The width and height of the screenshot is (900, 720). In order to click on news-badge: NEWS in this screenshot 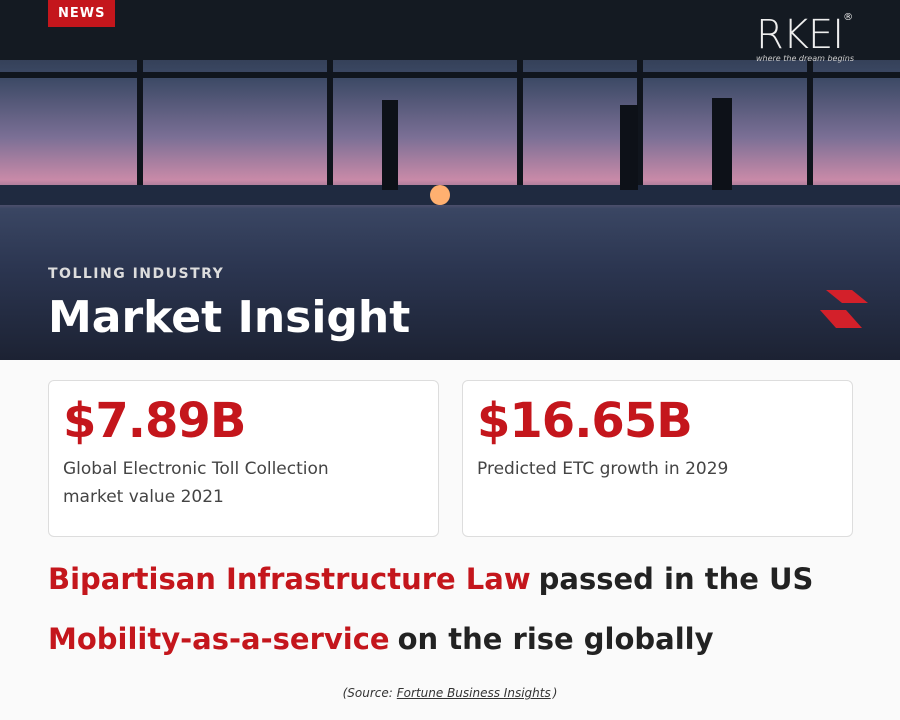, I will do `click(82, 13)`.